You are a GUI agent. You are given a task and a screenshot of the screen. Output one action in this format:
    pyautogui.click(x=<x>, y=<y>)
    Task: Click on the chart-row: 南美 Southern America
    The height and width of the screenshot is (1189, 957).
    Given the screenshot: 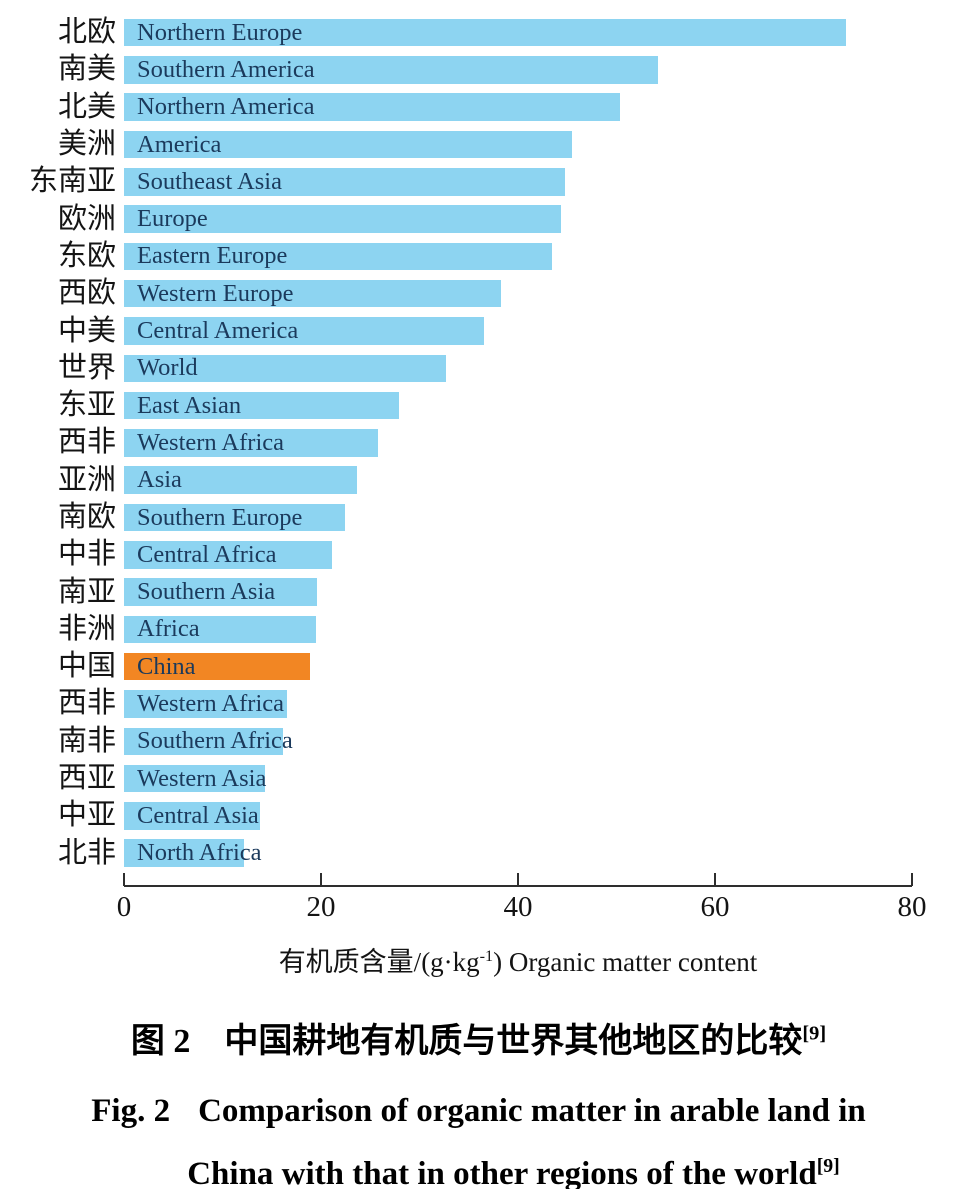 What is the action you would take?
    pyautogui.click(x=478, y=69)
    